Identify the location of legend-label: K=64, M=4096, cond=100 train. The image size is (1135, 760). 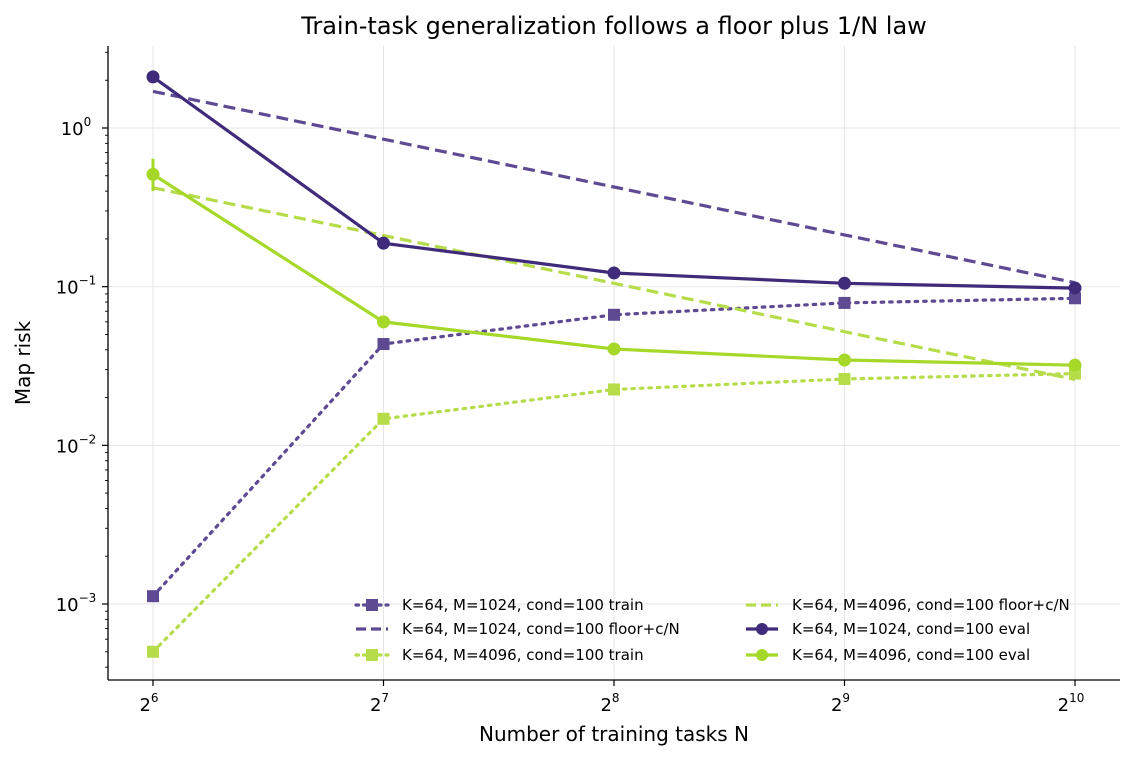
(523, 655).